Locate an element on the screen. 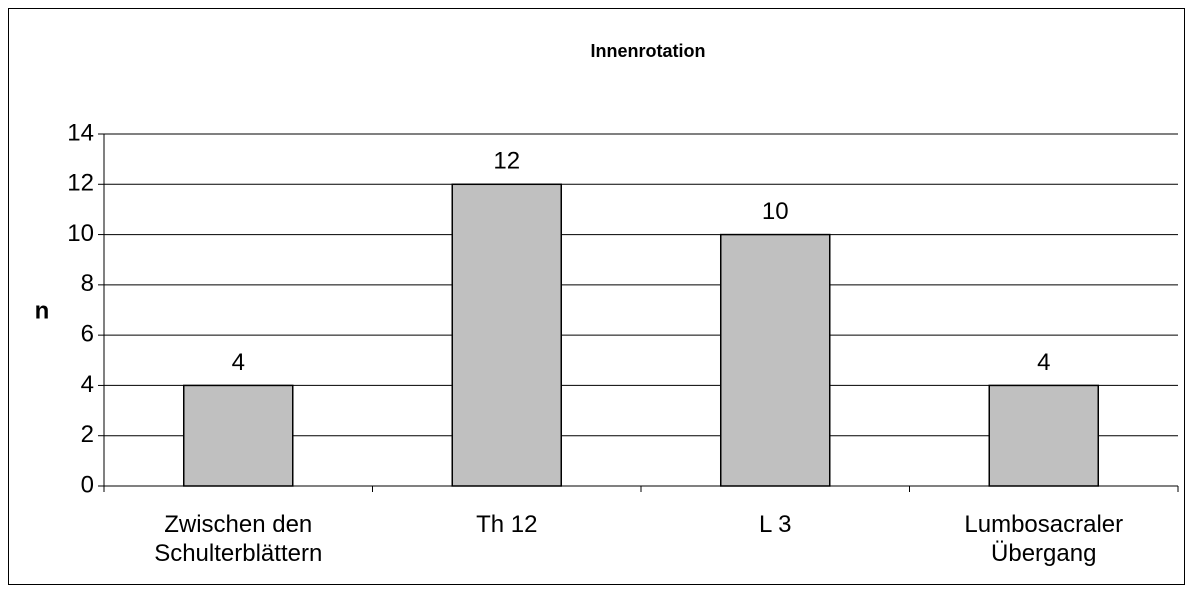 The image size is (1192, 592). x-tick-label: L 3 is located at coordinates (775, 524).